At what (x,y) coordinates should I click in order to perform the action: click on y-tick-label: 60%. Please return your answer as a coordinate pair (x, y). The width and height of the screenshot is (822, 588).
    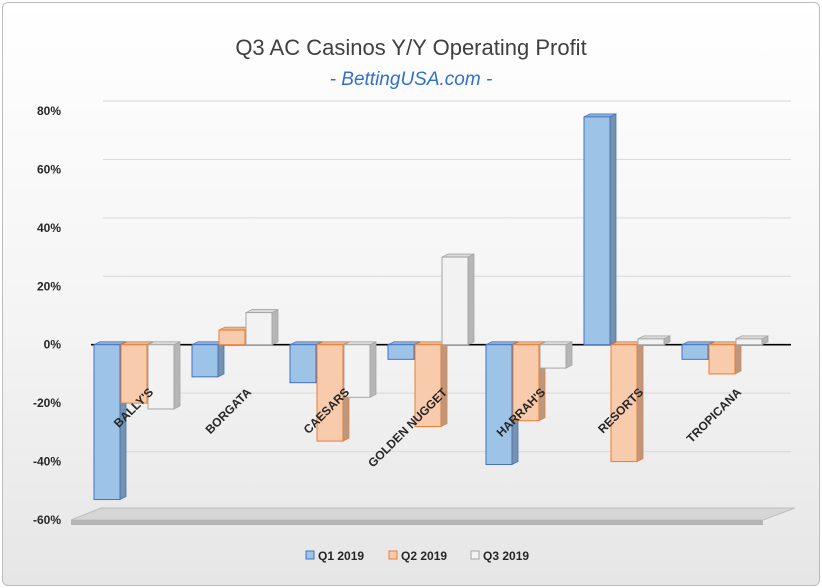
    Looking at the image, I should click on (49, 169).